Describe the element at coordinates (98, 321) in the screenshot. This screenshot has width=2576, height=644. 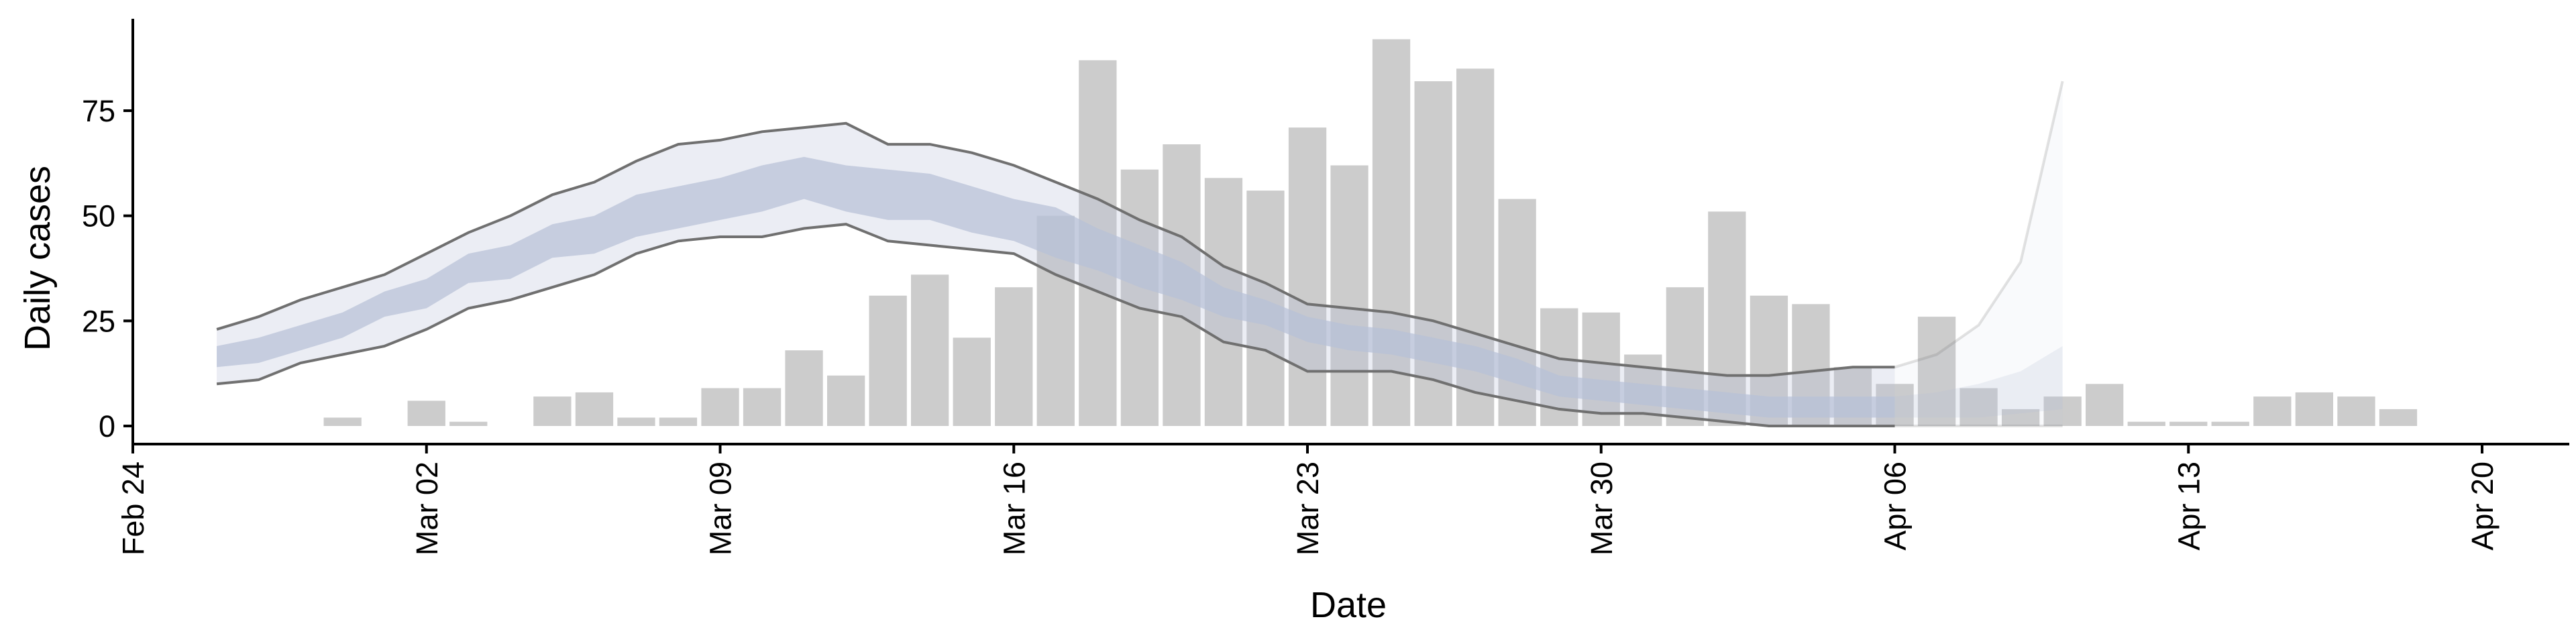
I see `y-tick-label-25: 25` at that location.